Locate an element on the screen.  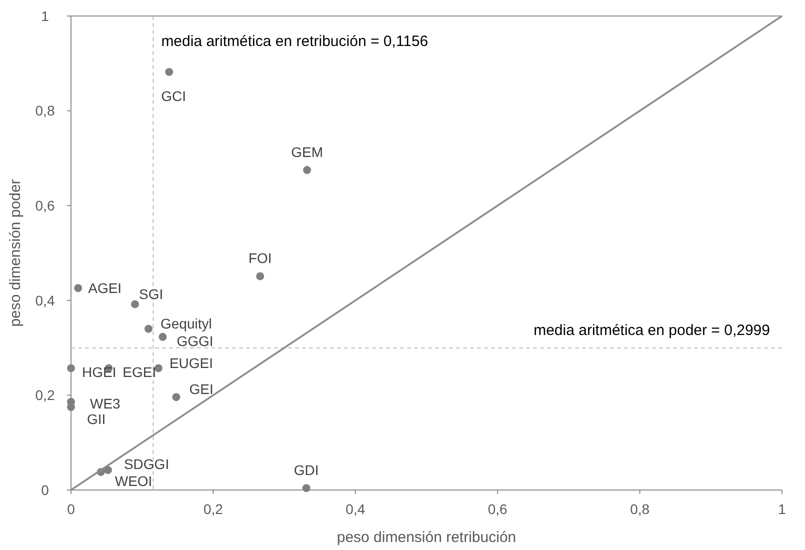
x-tick-label: 0,4 is located at coordinates (356, 509).